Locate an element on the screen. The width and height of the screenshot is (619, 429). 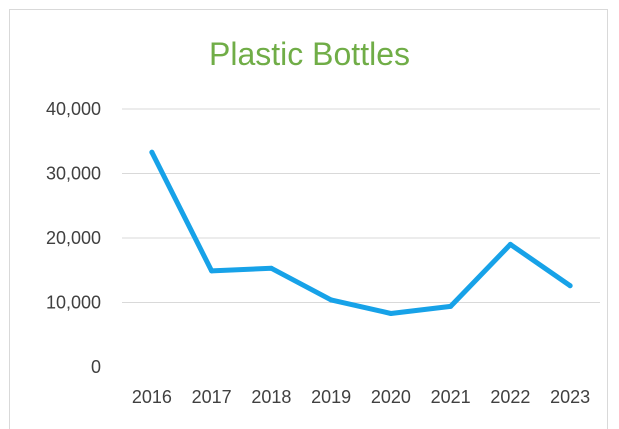
y-tick-label: 30,000 is located at coordinates (73, 174).